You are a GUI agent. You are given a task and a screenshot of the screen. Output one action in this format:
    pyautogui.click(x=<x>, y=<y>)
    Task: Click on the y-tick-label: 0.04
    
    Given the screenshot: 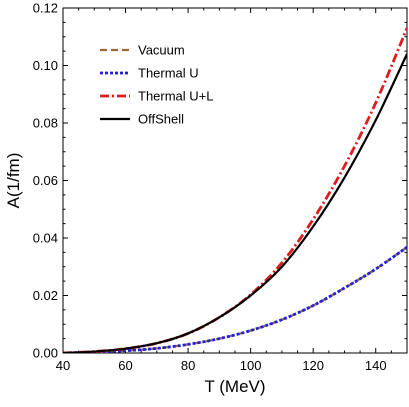 What is the action you would take?
    pyautogui.click(x=45, y=238)
    